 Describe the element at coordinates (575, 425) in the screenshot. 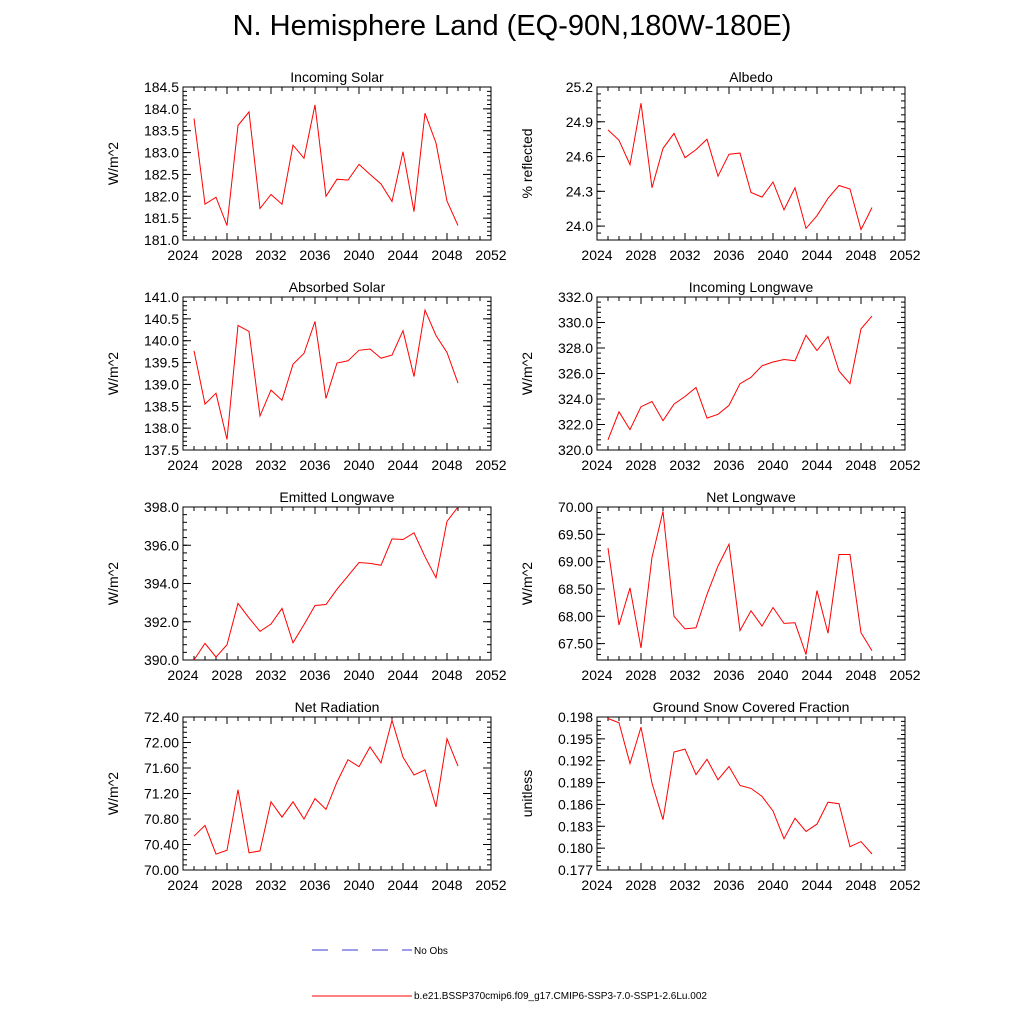

I see `y-tick-label: 322.0` at that location.